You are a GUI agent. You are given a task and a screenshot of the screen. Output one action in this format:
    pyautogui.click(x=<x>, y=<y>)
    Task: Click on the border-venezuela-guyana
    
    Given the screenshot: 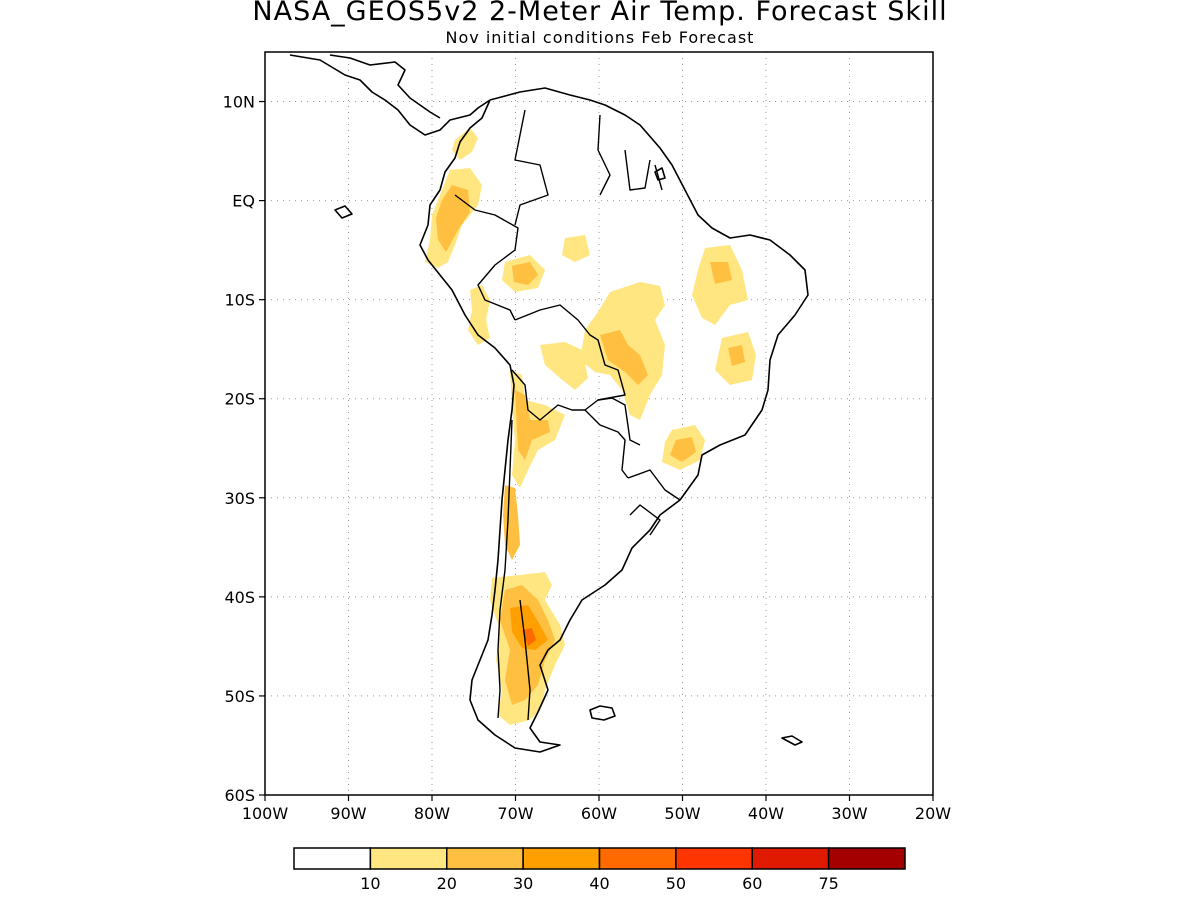 What is the action you would take?
    pyautogui.click(x=604, y=155)
    